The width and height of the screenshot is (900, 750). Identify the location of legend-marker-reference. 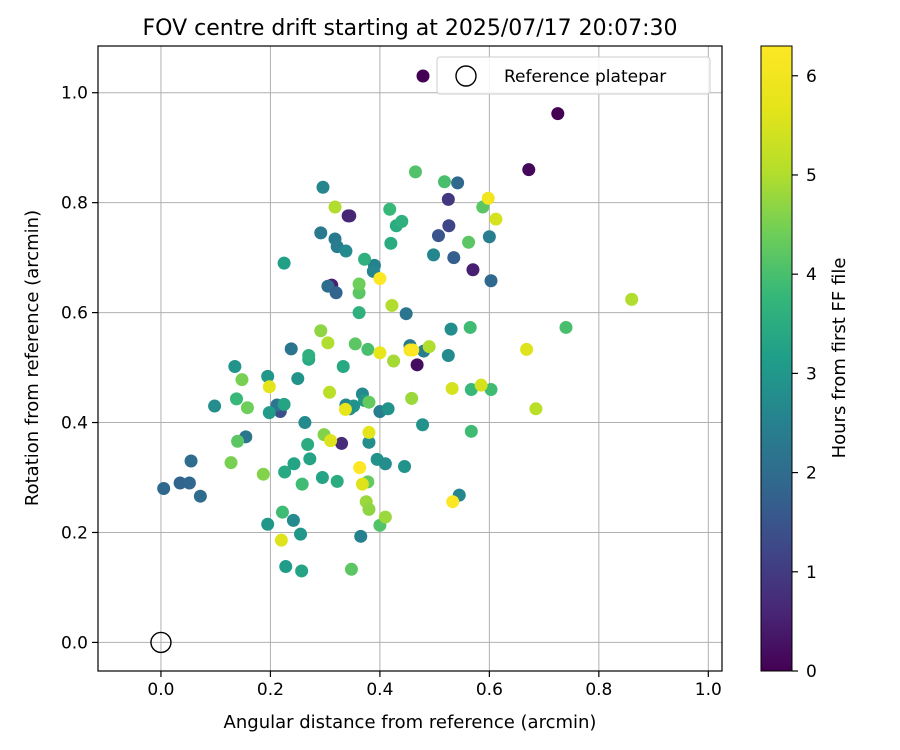
(466, 76).